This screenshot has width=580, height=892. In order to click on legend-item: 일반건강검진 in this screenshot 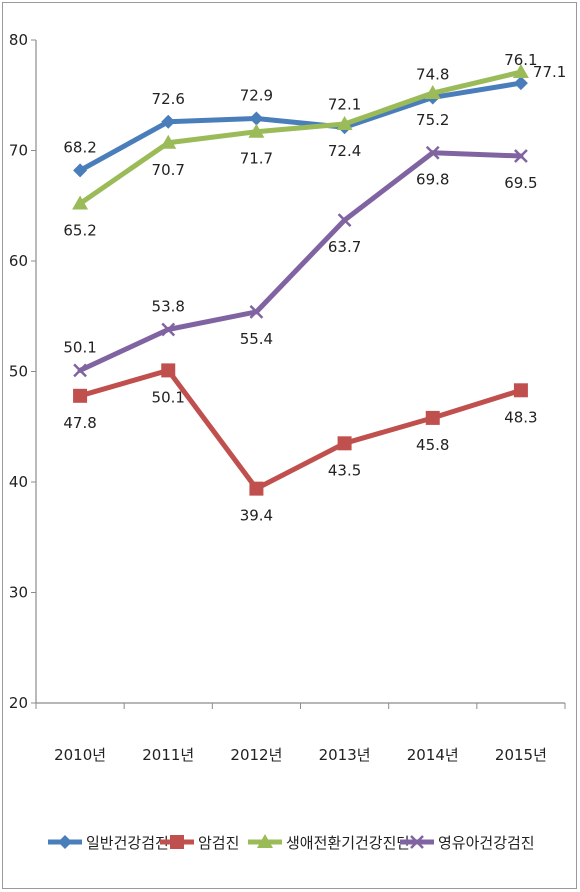, I will do `click(108, 843)`.